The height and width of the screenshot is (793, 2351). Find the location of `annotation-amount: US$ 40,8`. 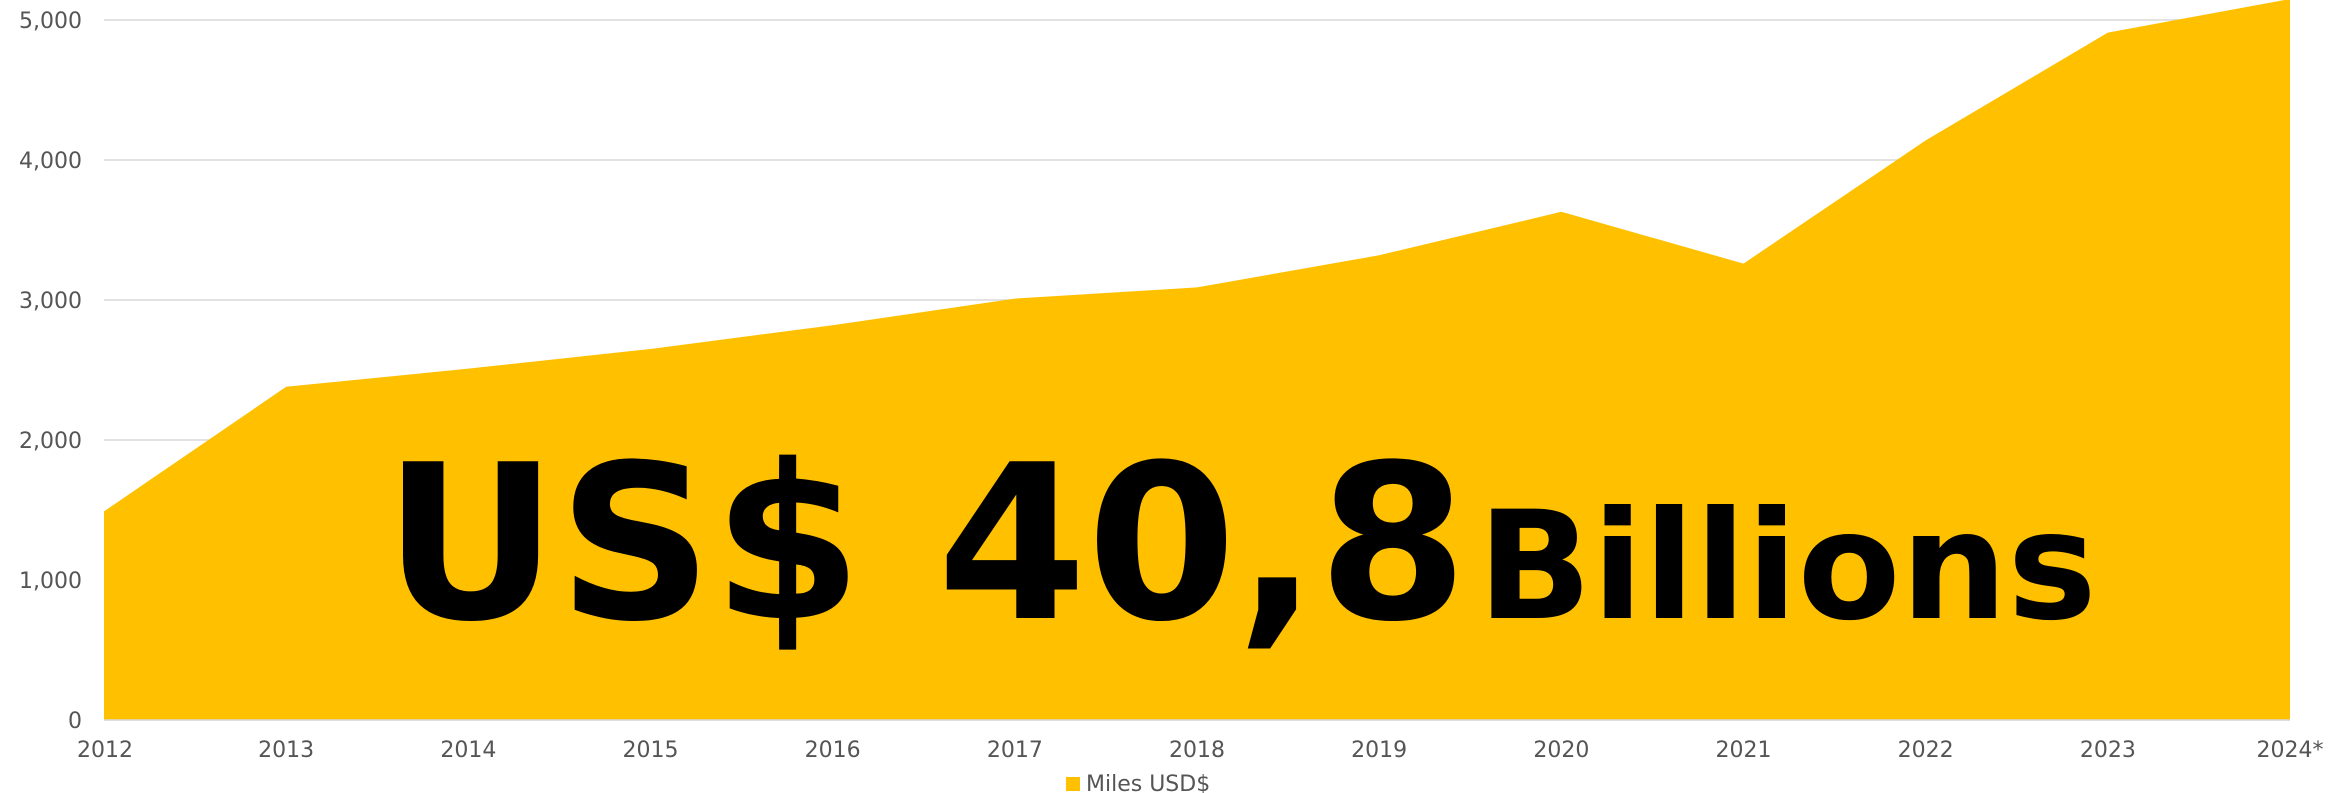

annotation-amount: US$ 40,8 is located at coordinates (925, 543).